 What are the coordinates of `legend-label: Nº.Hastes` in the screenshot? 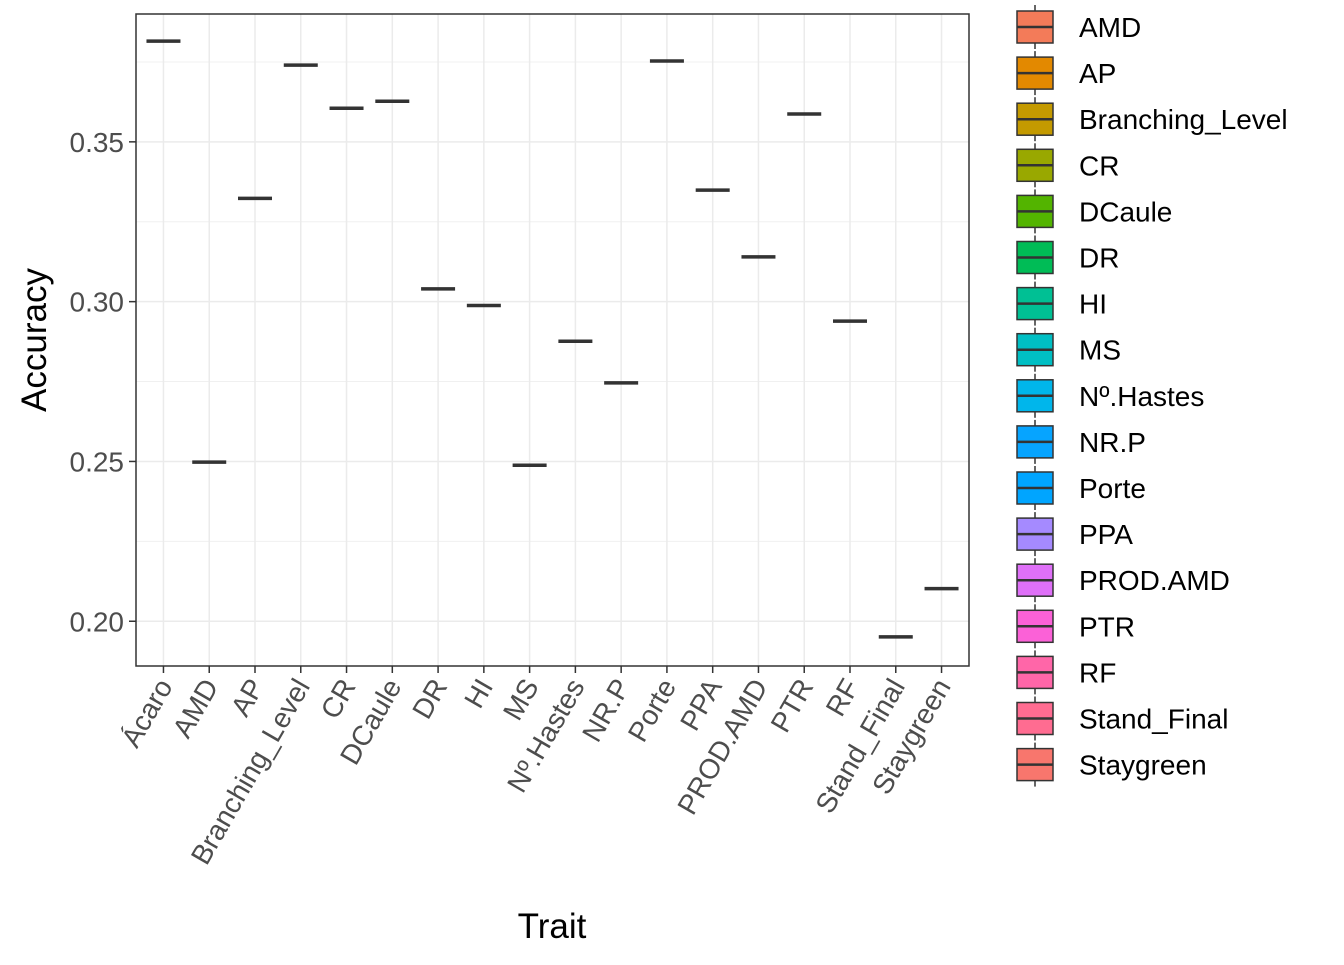 It's located at (1141, 396).